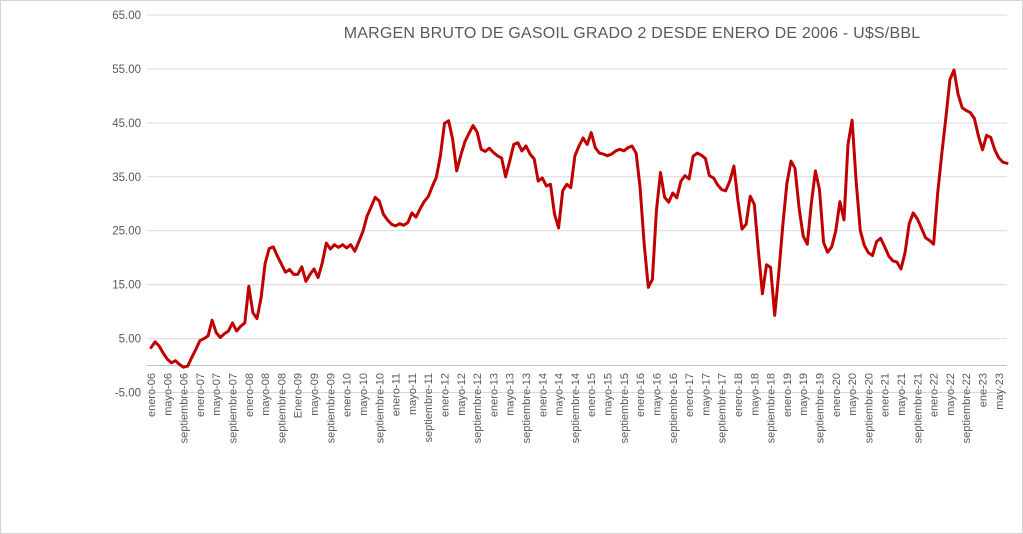  What do you see at coordinates (820, 408) in the screenshot?
I see `x-tick-label: septiembre-19` at bounding box center [820, 408].